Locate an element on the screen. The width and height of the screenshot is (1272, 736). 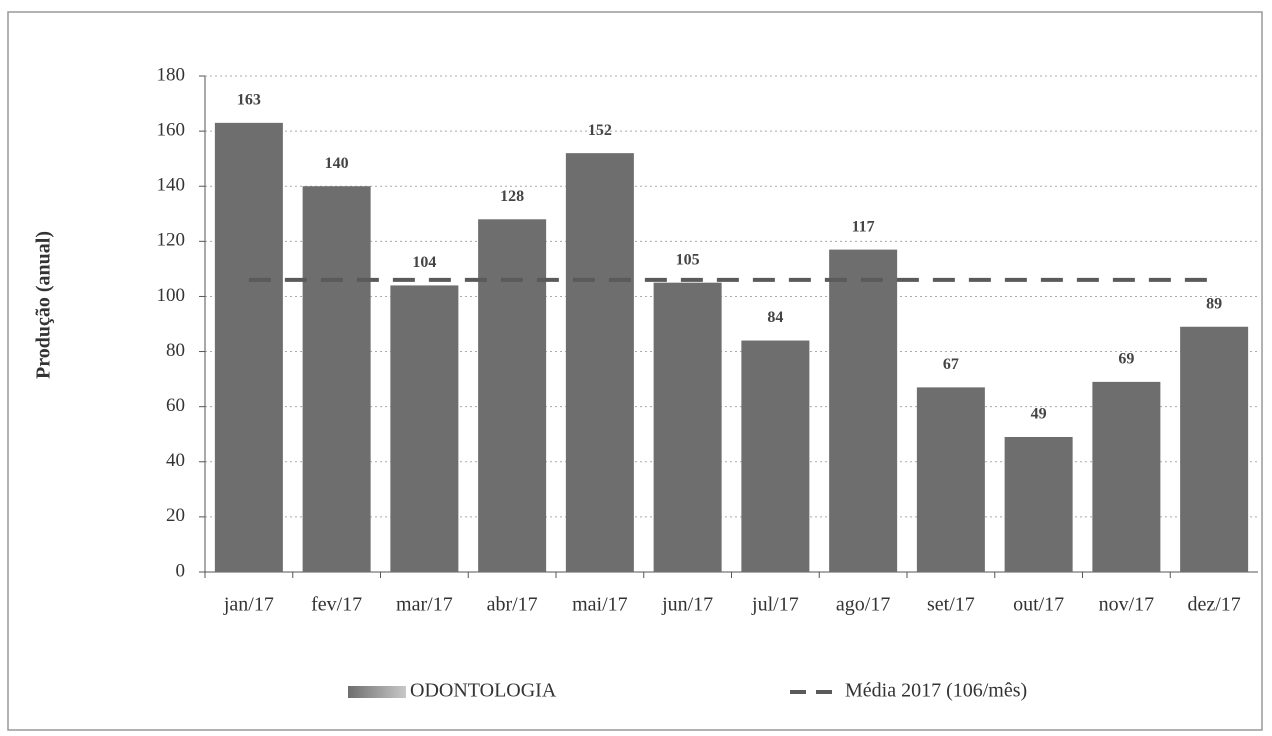
x-tick-label: dez/17 is located at coordinates (1213, 605).